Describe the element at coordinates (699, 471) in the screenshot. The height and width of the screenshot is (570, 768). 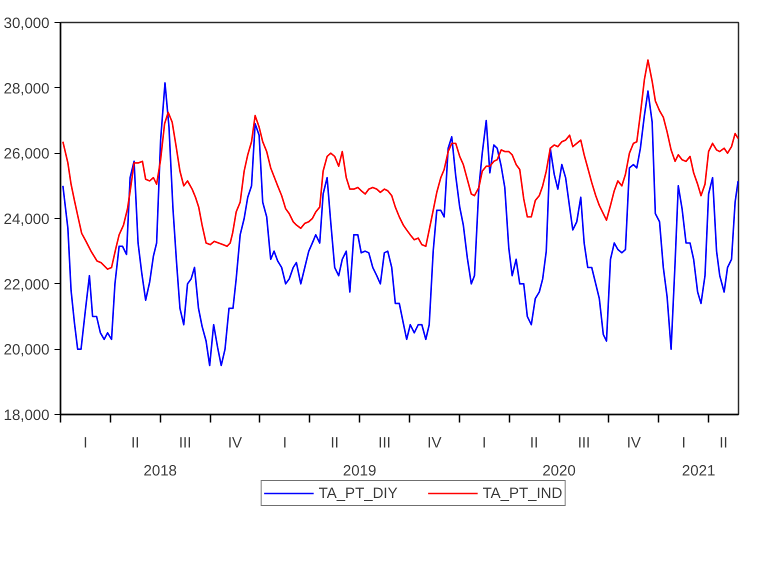
I see `x-tick-label: 2021` at that location.